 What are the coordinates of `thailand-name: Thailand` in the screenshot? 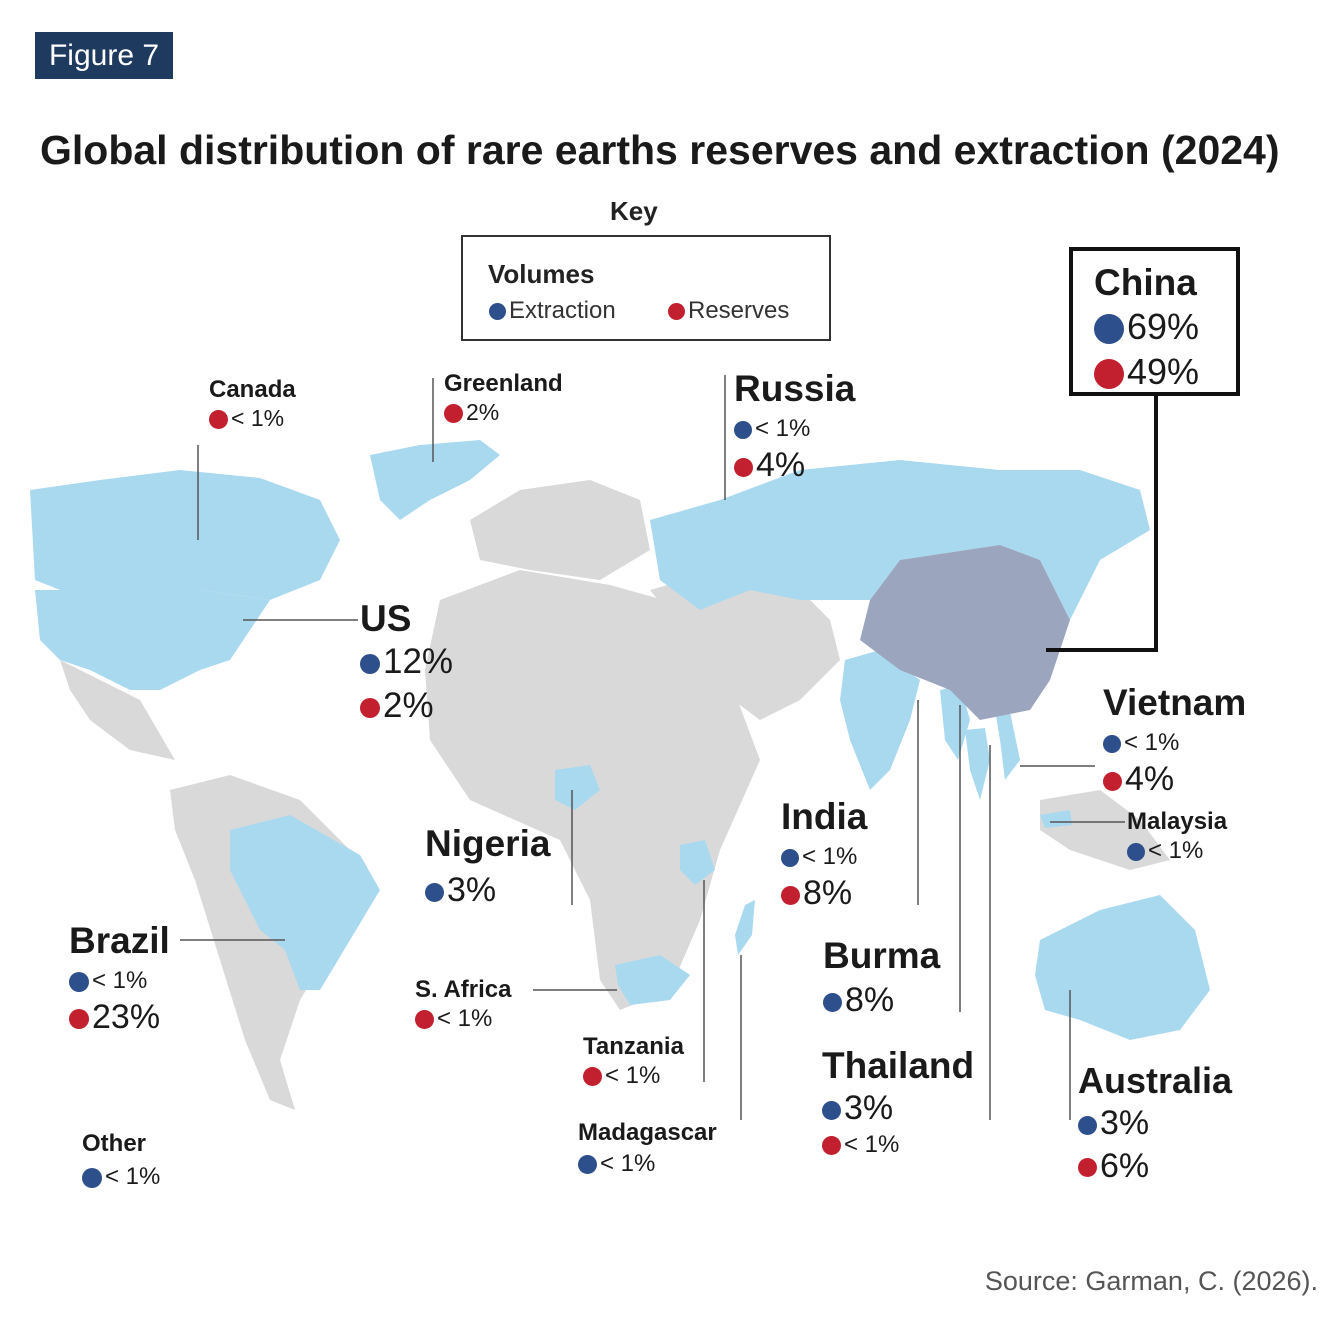 It's located at (898, 1065).